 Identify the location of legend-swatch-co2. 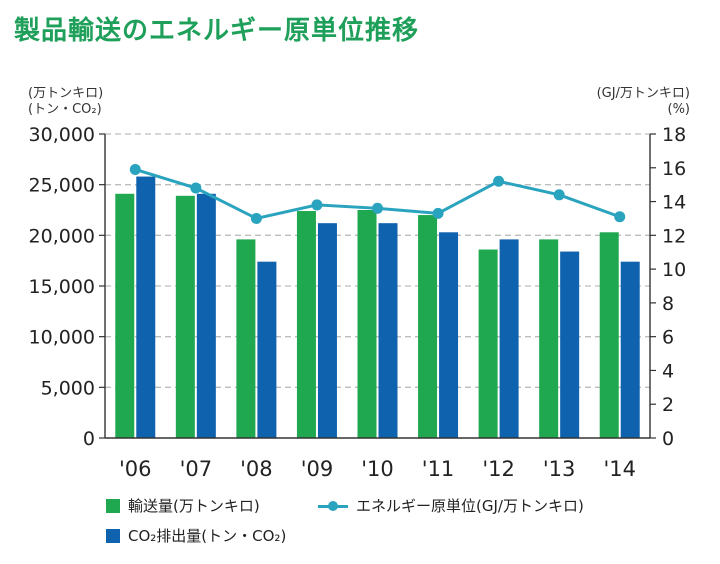
(113, 535).